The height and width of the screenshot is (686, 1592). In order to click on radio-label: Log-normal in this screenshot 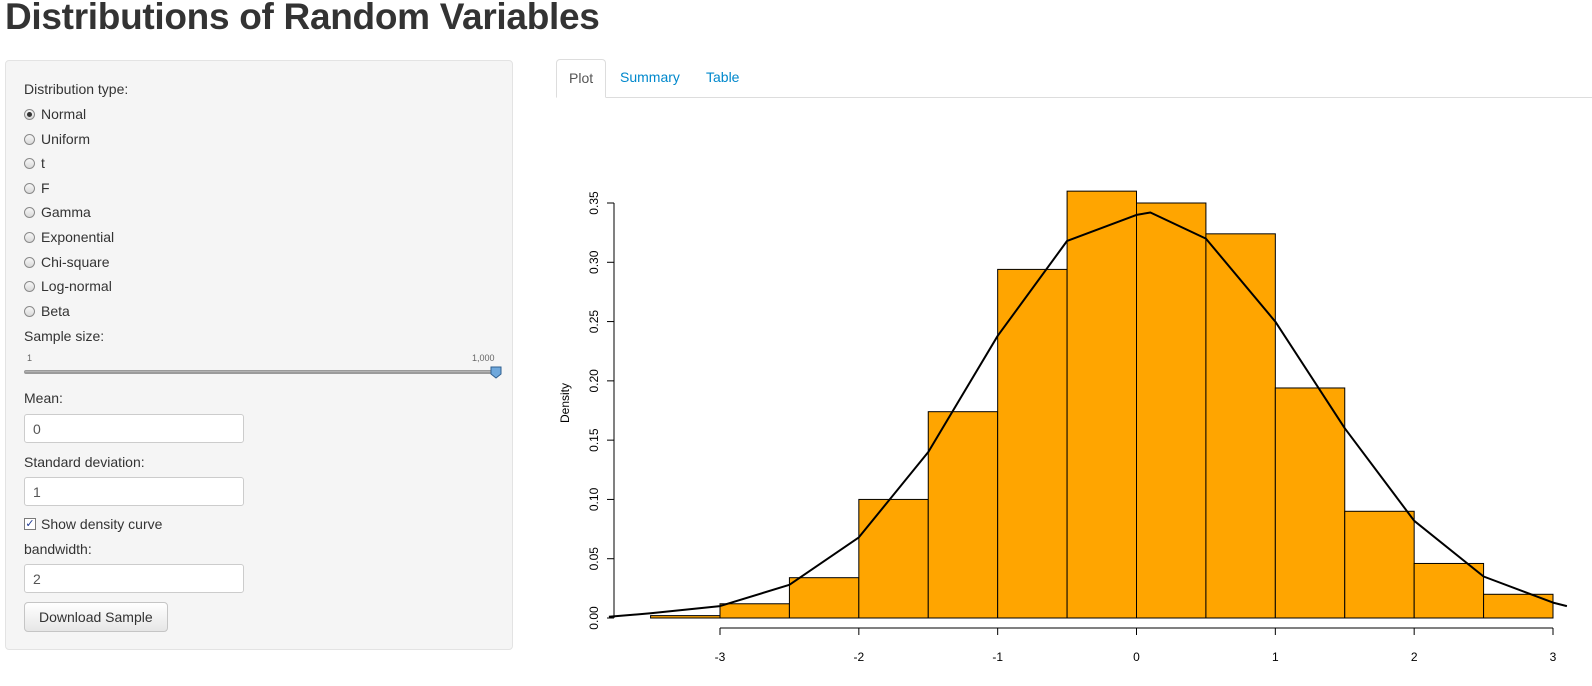, I will do `click(76, 286)`.